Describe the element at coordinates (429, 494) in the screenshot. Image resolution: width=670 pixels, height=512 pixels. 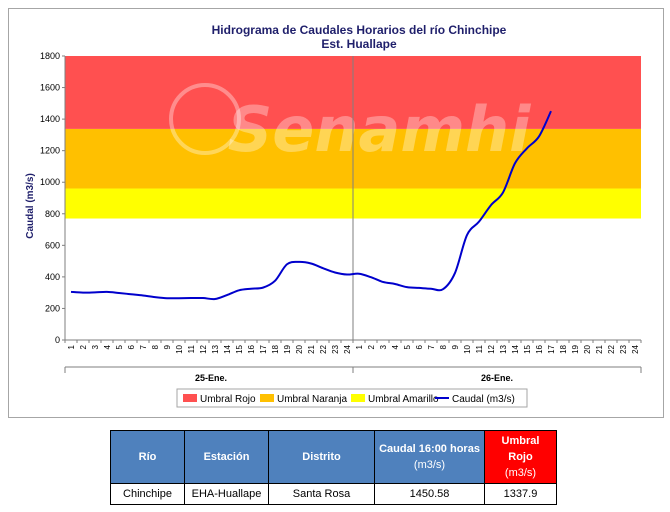
I see `cell-caudal: 1450.58` at that location.